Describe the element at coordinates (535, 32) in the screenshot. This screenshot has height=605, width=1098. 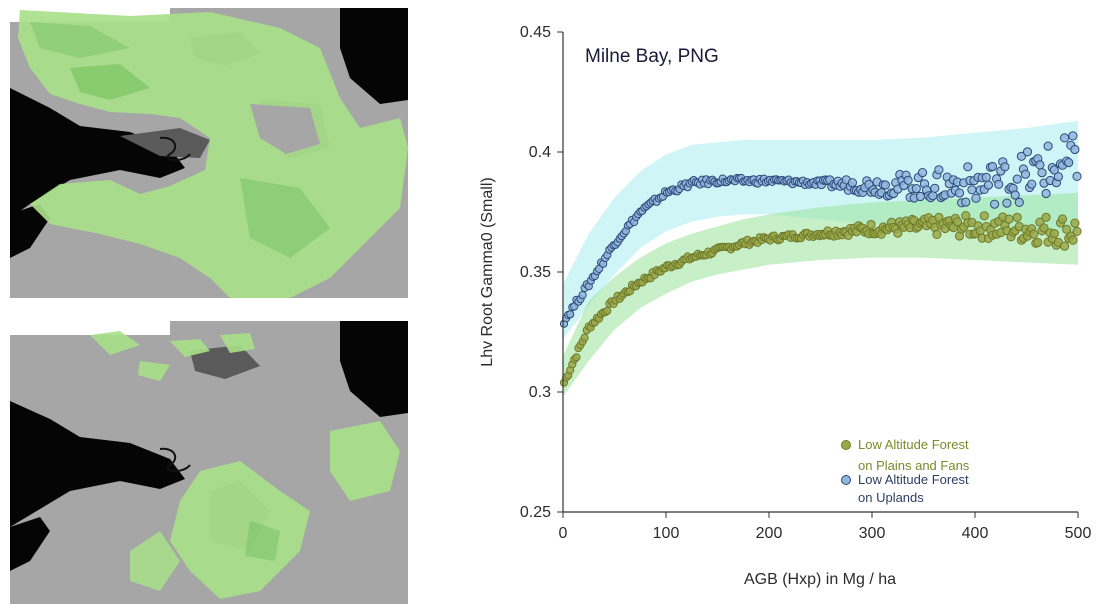
I see `y-tick-label: 0.45` at that location.